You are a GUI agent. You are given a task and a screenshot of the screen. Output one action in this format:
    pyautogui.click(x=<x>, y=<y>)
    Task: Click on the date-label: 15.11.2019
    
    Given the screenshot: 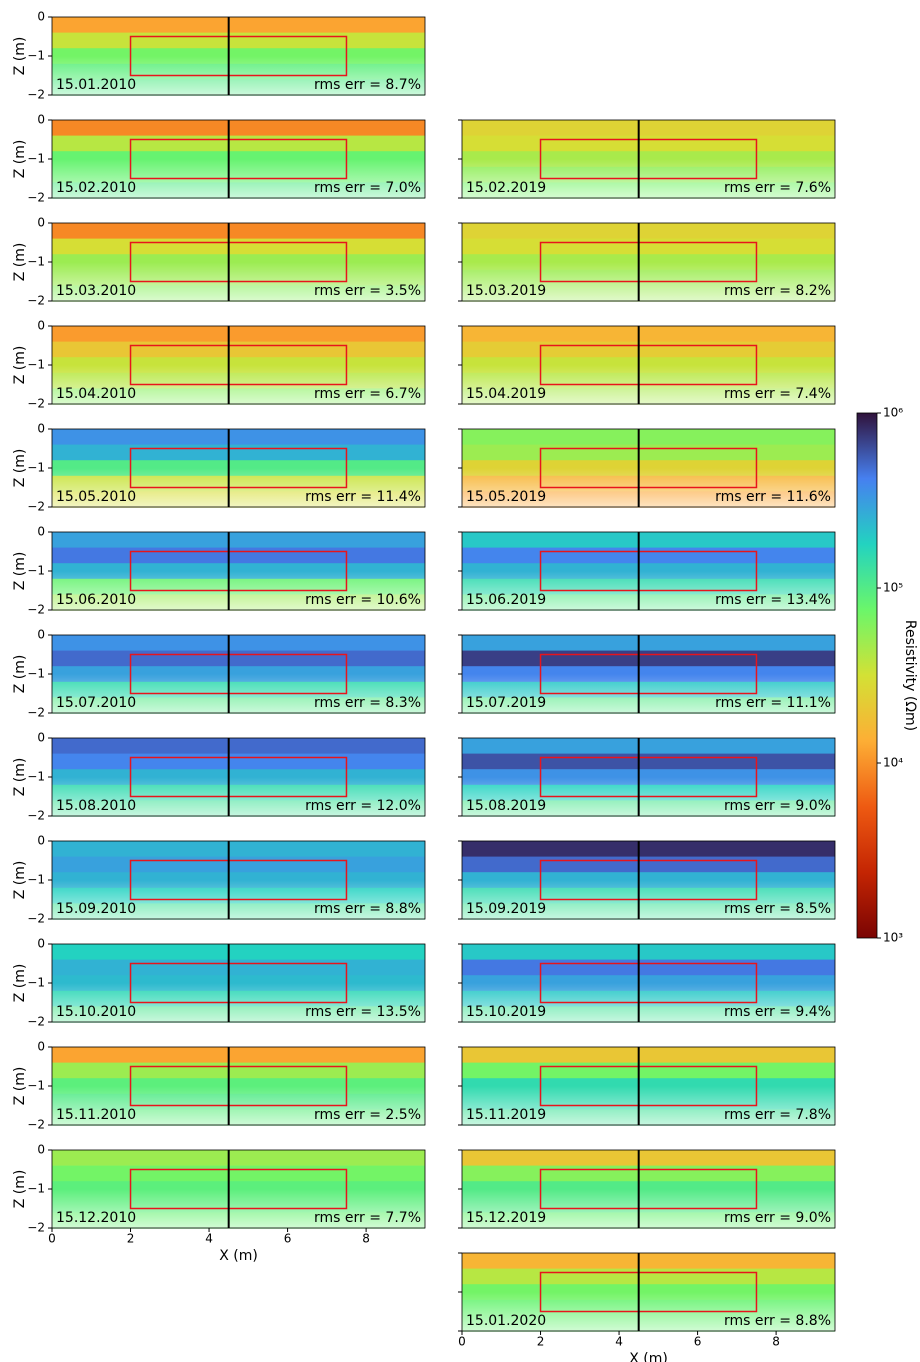 What is the action you would take?
    pyautogui.click(x=506, y=1115)
    